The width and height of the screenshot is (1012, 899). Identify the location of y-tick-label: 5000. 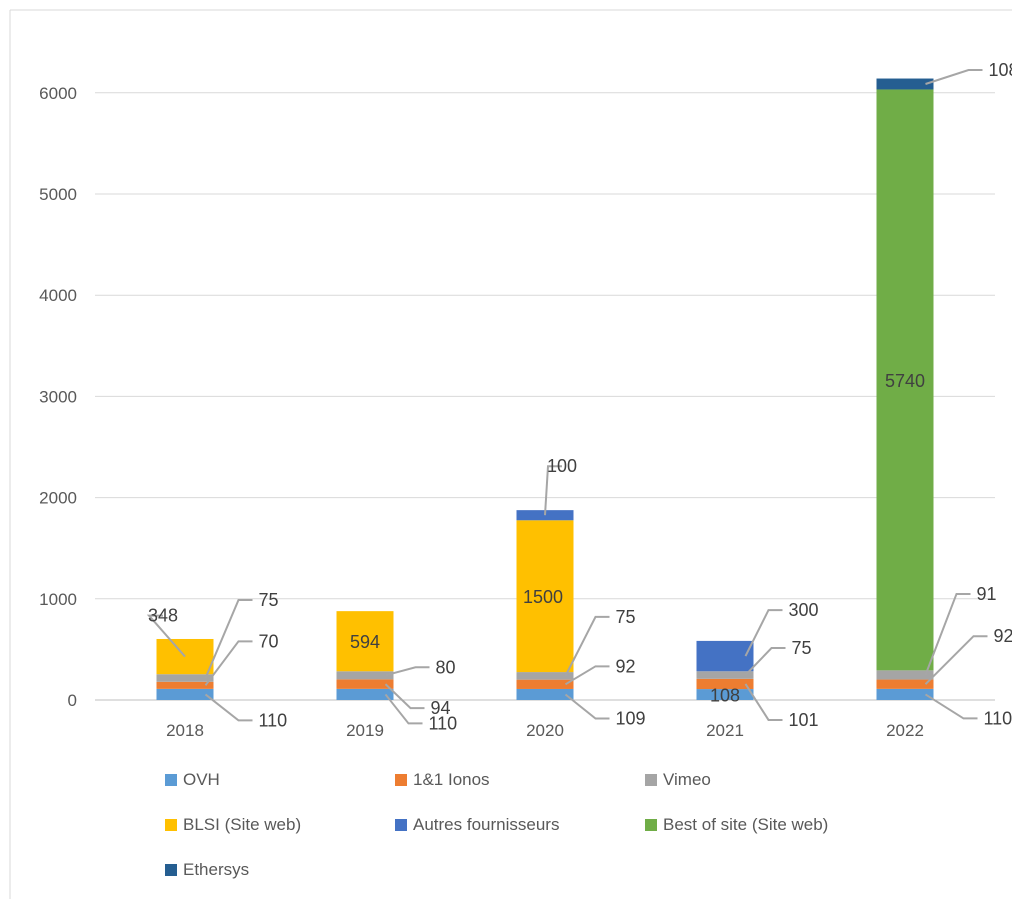
(58, 194).